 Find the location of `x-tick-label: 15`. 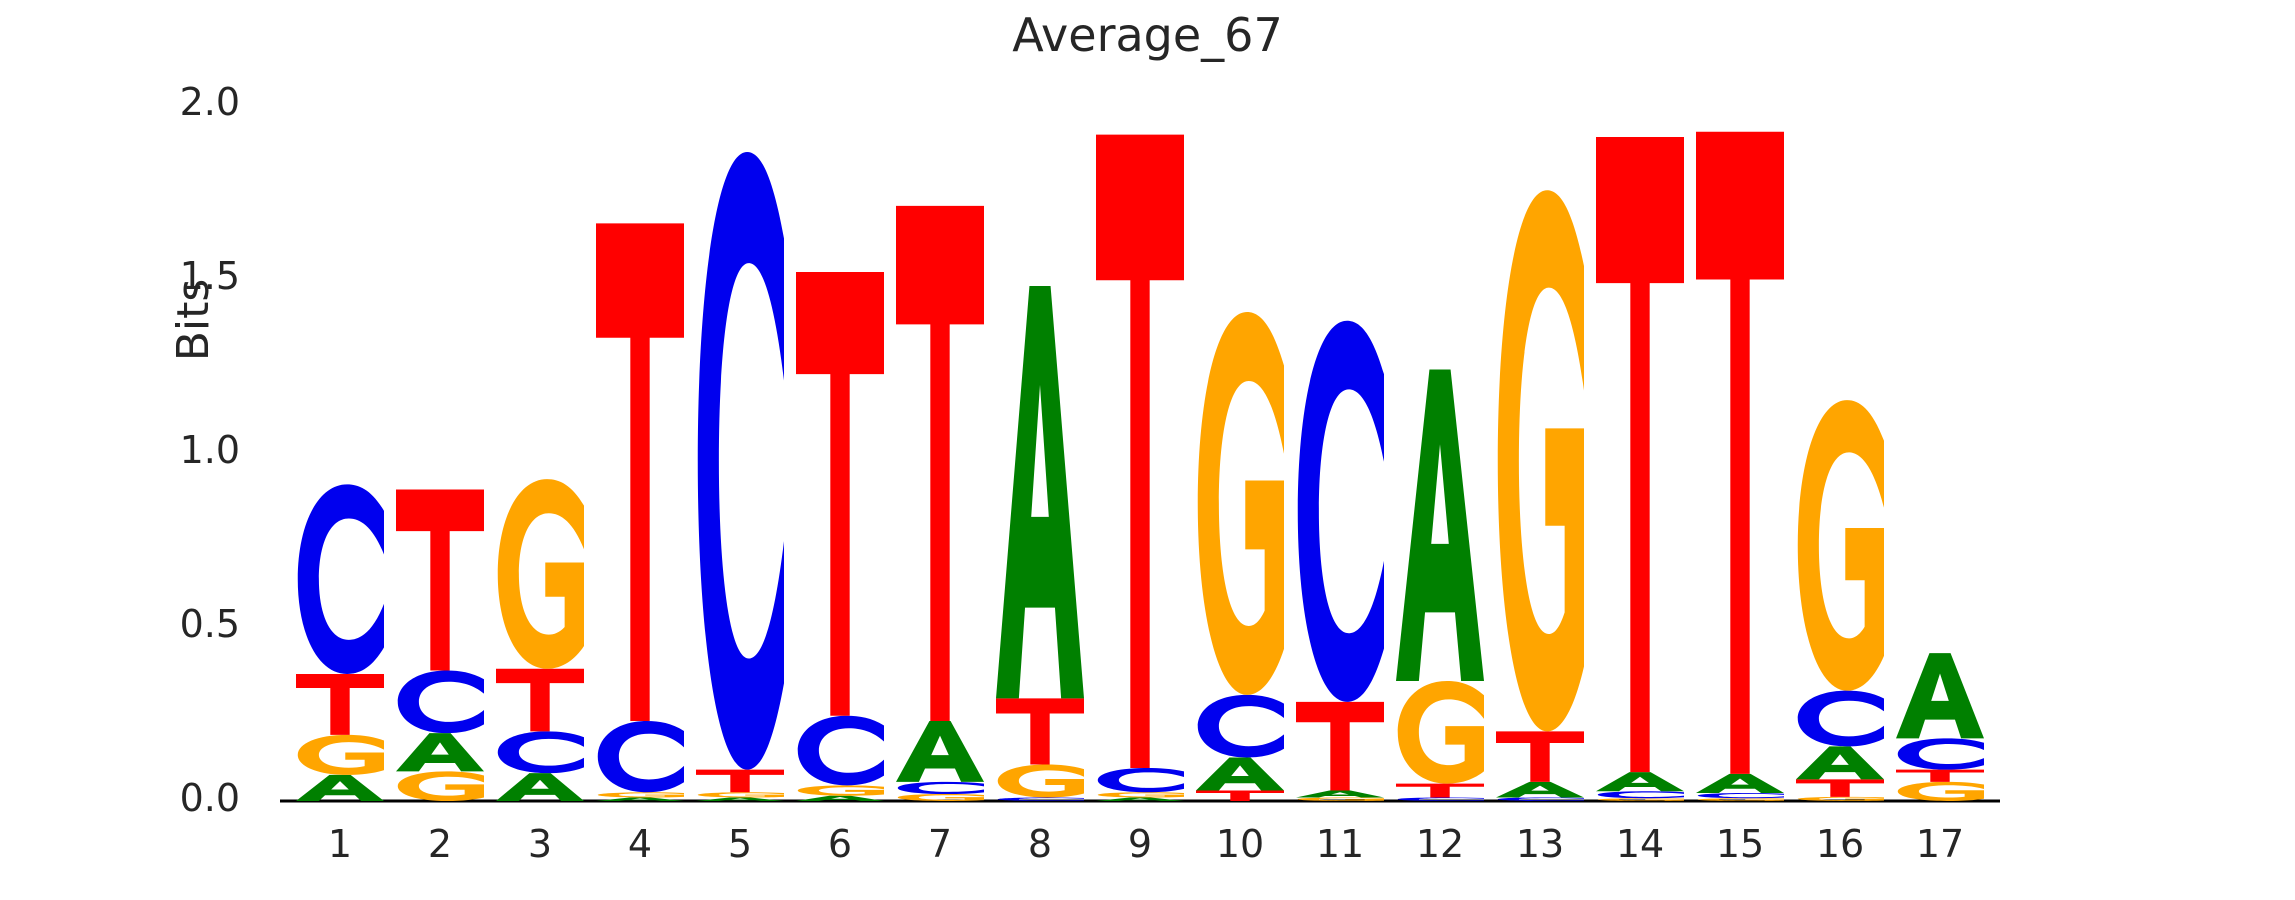

x-tick-label: 15 is located at coordinates (1740, 844).